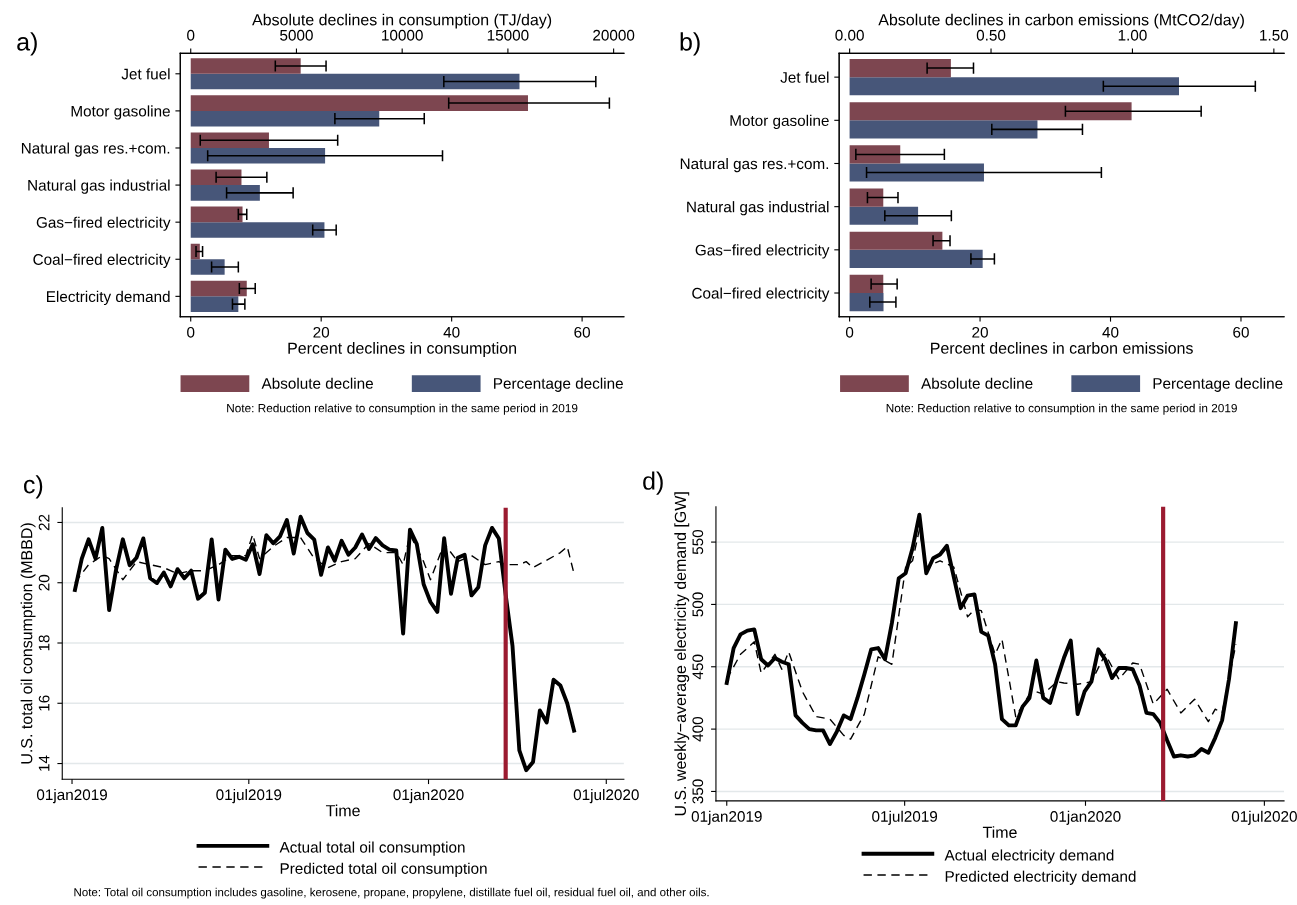 The width and height of the screenshot is (1297, 905). What do you see at coordinates (296, 35) in the screenshot?
I see `x2-tick-label: 5000` at bounding box center [296, 35].